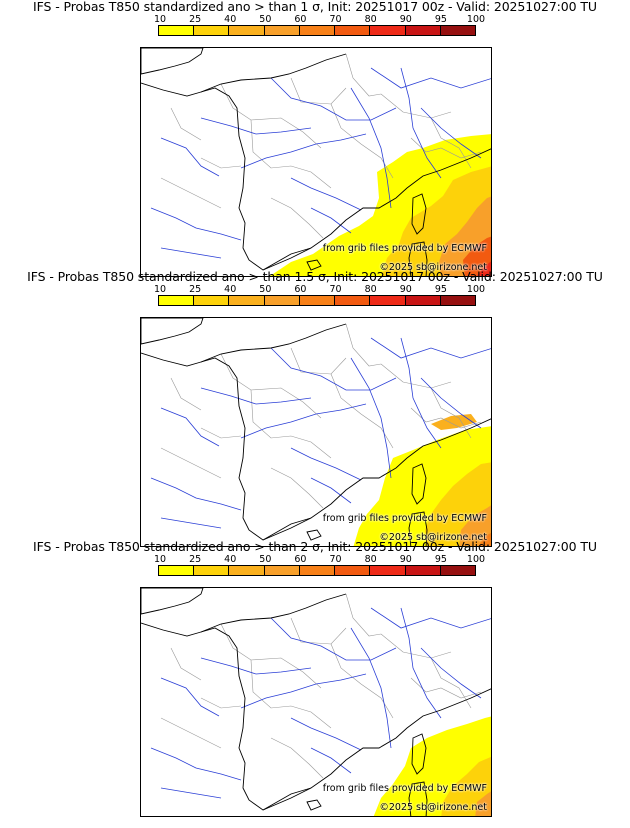 Image resolution: width=630 pixels, height=828 pixels. What do you see at coordinates (335, 19) in the screenshot?
I see `colorbar-tick-label: 70` at bounding box center [335, 19].